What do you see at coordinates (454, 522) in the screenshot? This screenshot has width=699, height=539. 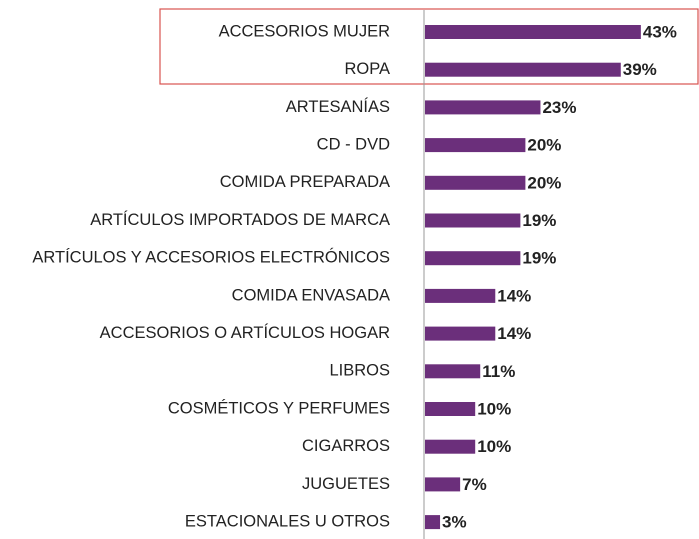 I see `value-label: 3%` at bounding box center [454, 522].